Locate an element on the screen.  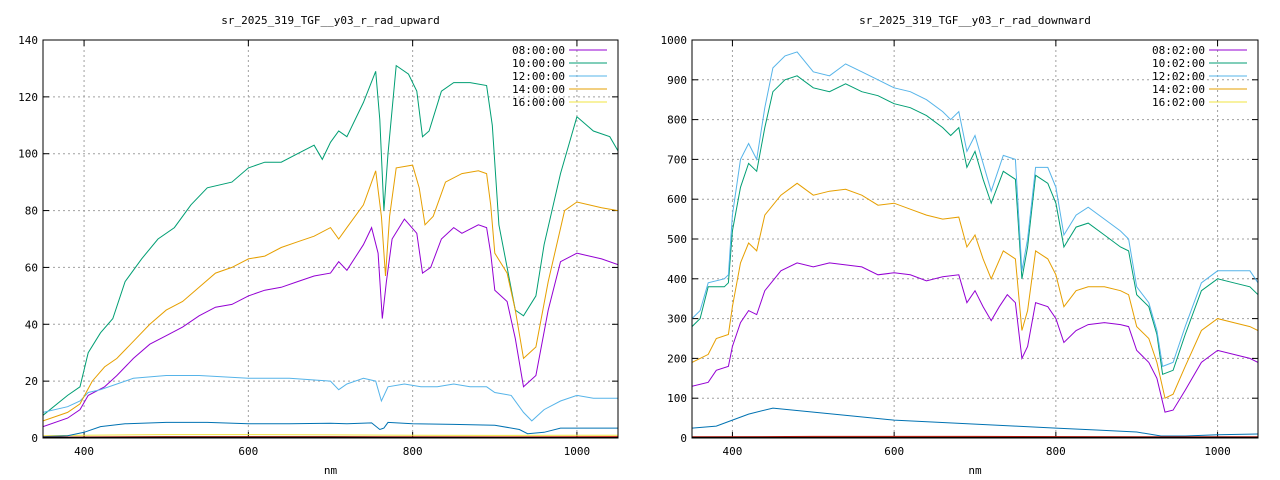
legend-label: 16:02:00 is located at coordinates (1178, 102).